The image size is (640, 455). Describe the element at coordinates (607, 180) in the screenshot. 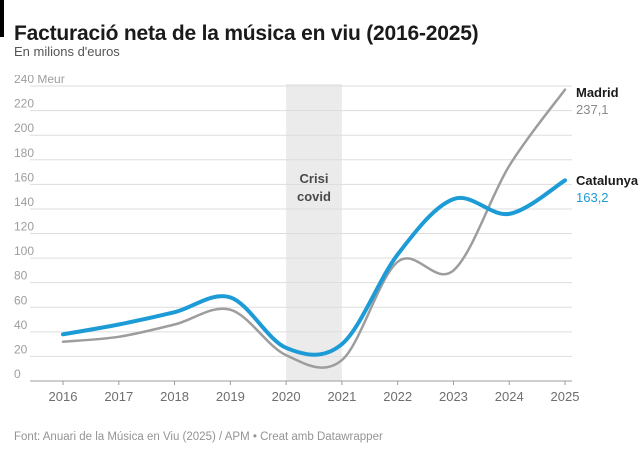

I see `series-label-catalunya: Catalunya` at that location.